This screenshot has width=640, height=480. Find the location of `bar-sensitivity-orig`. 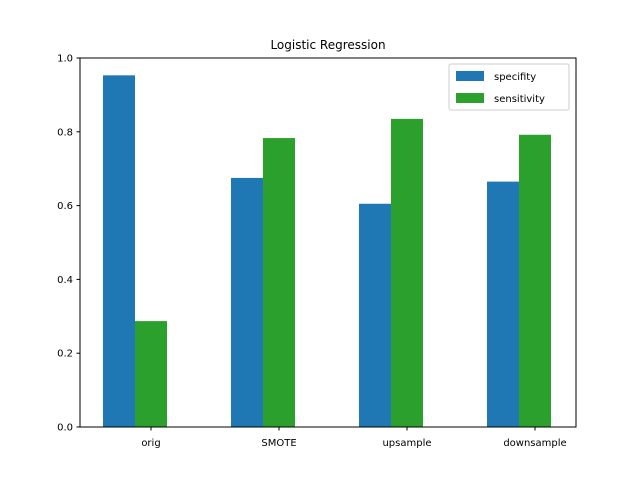

bar-sensitivity-orig is located at coordinates (151, 374).